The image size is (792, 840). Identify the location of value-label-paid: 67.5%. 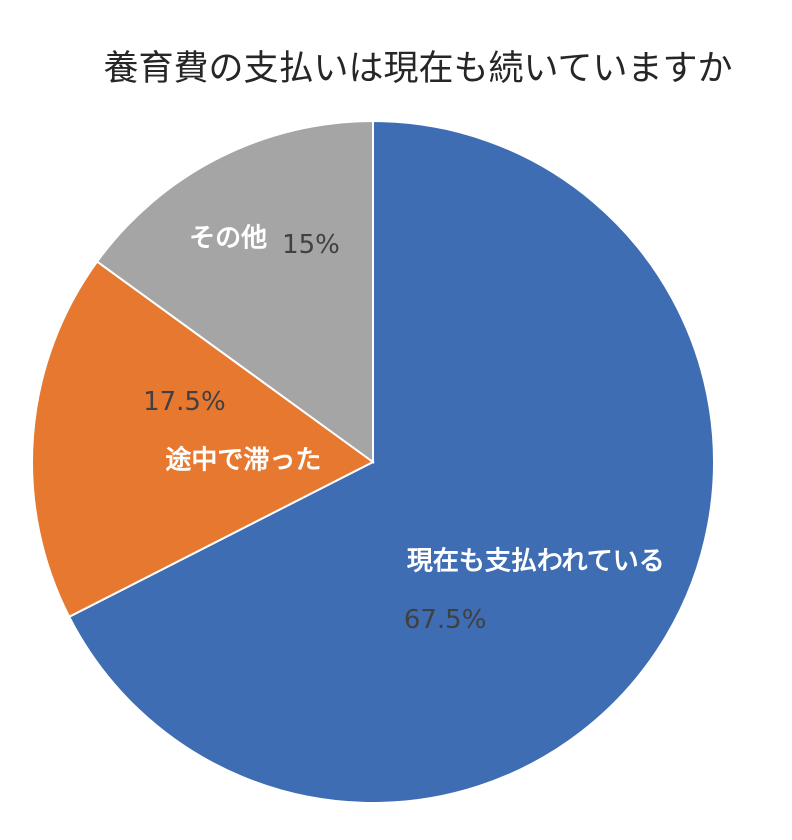
(445, 620).